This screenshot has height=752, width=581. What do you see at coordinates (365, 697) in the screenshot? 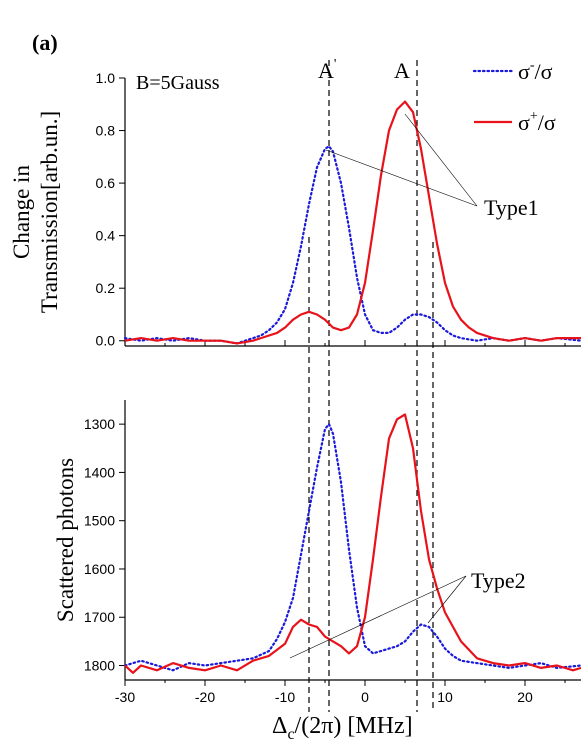
I see `bottom-xtick-label: 0` at bounding box center [365, 697].